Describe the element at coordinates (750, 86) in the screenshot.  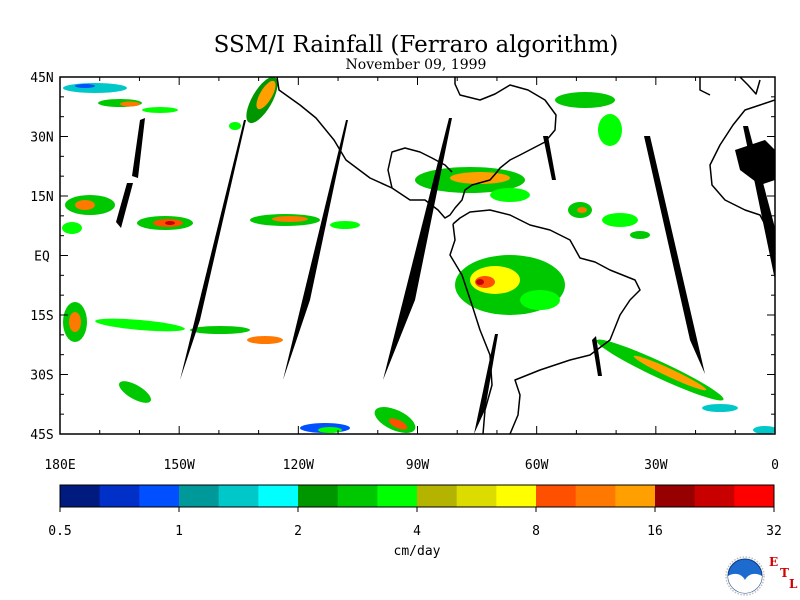
I see `europe-coastline` at that location.